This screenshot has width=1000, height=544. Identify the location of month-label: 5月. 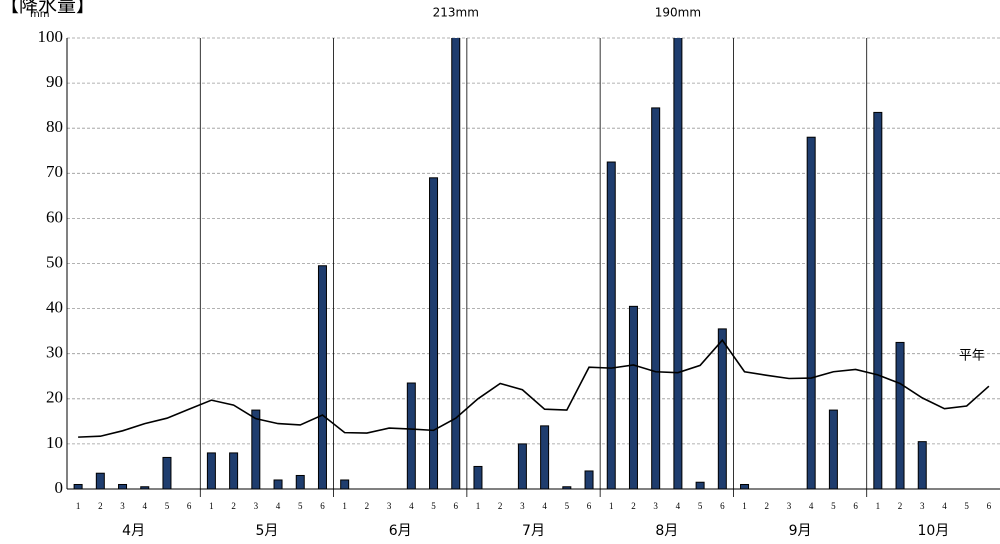
(266, 531).